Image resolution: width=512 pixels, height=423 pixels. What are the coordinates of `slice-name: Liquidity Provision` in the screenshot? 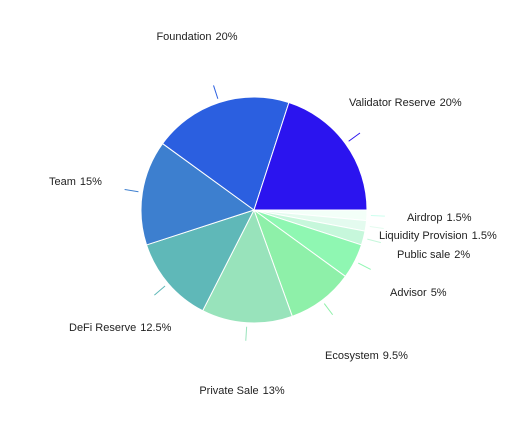 It's located at (423, 236).